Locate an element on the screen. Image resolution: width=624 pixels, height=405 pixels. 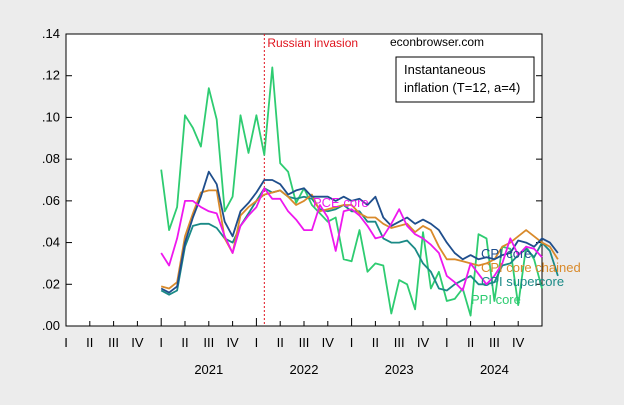
x-year-label: 2023 is located at coordinates (399, 369).